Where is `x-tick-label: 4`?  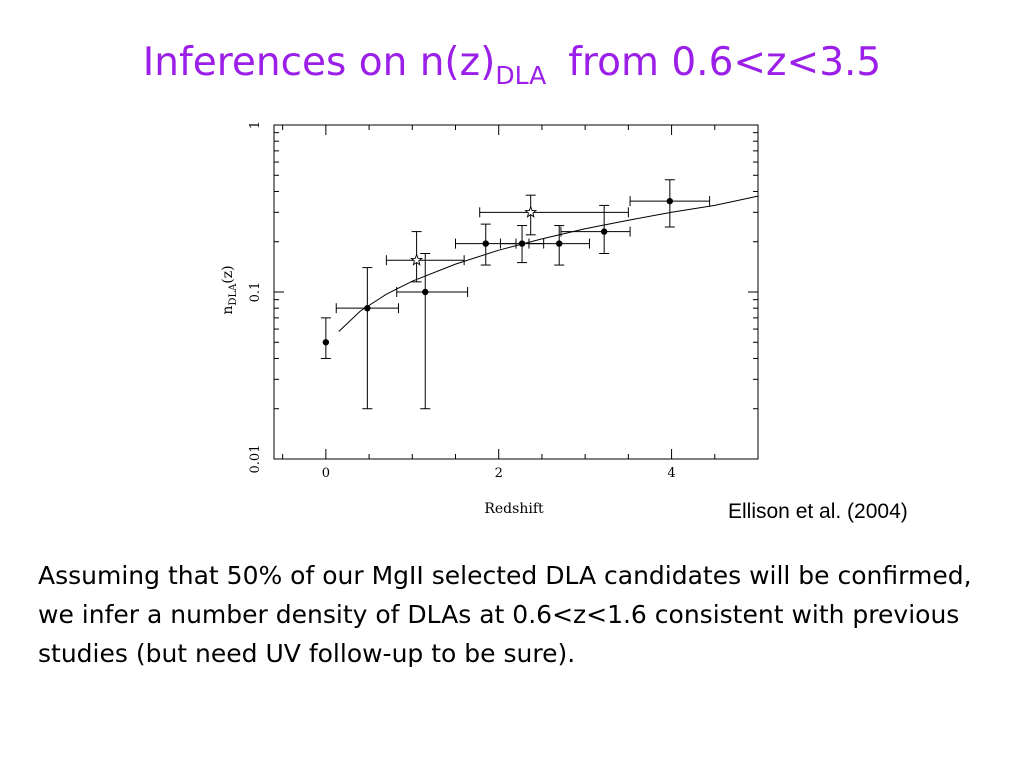 x-tick-label: 4 is located at coordinates (671, 473).